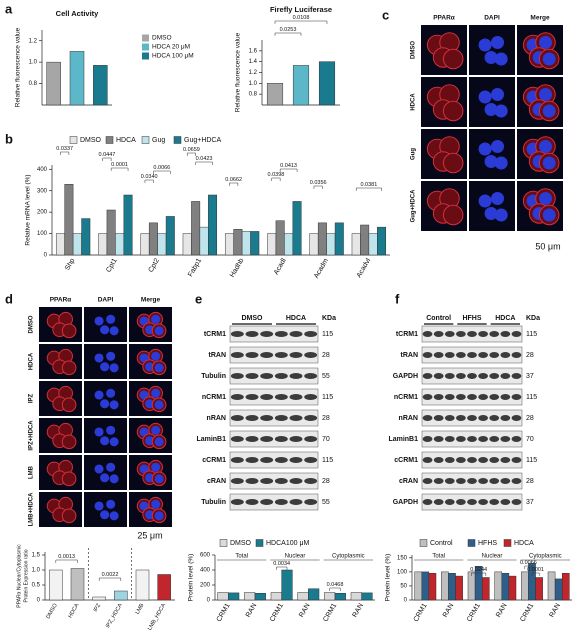 This screenshot has height=638, width=578. I want to click on kda-label: 55, so click(326, 376).